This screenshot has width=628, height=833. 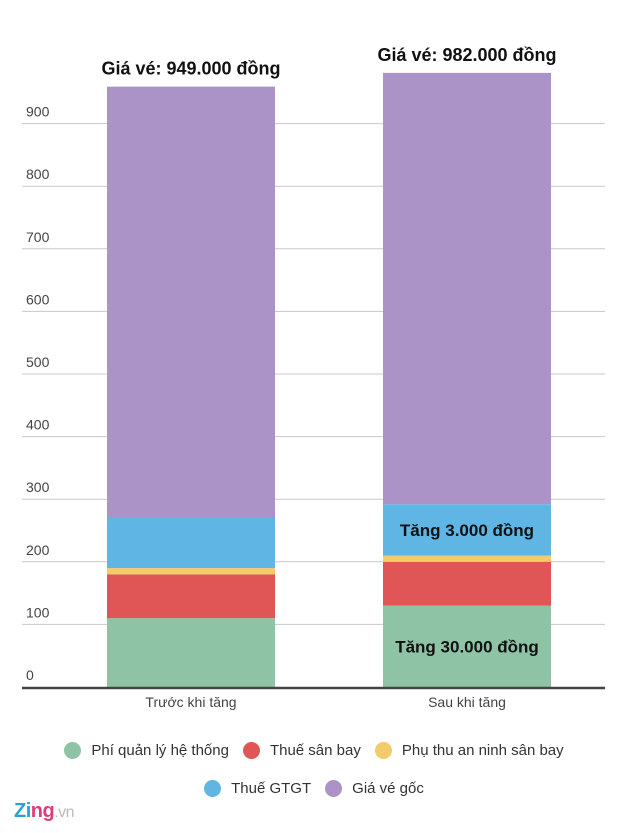 I want to click on legend-label: Thuế sân bay, so click(x=315, y=750).